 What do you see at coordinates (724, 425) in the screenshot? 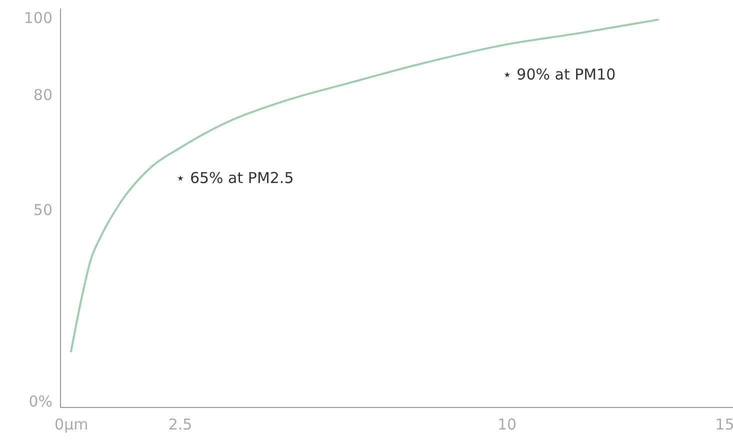
I see `x-tick-label: 15` at bounding box center [724, 425].